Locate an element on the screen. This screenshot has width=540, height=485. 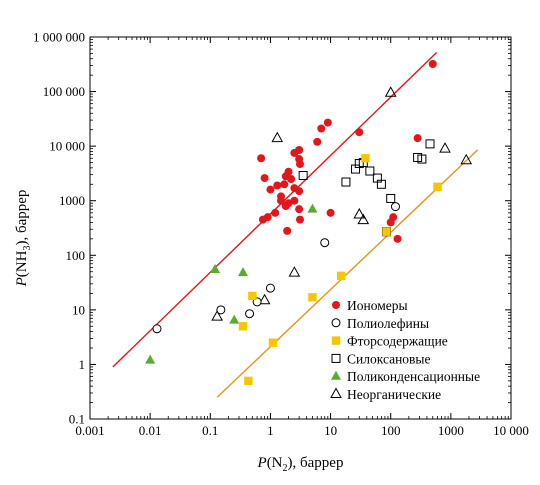
y-axis-title: P(NH3), баррер is located at coordinates (23, 239).